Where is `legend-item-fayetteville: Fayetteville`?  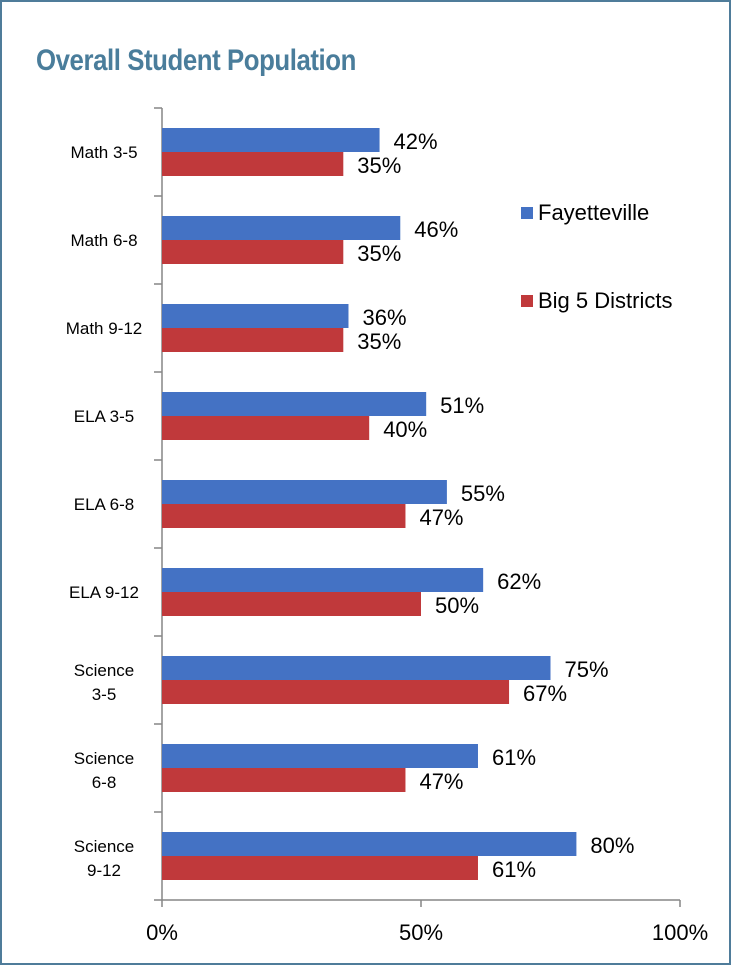 legend-item-fayetteville: Fayetteville is located at coordinates (585, 213).